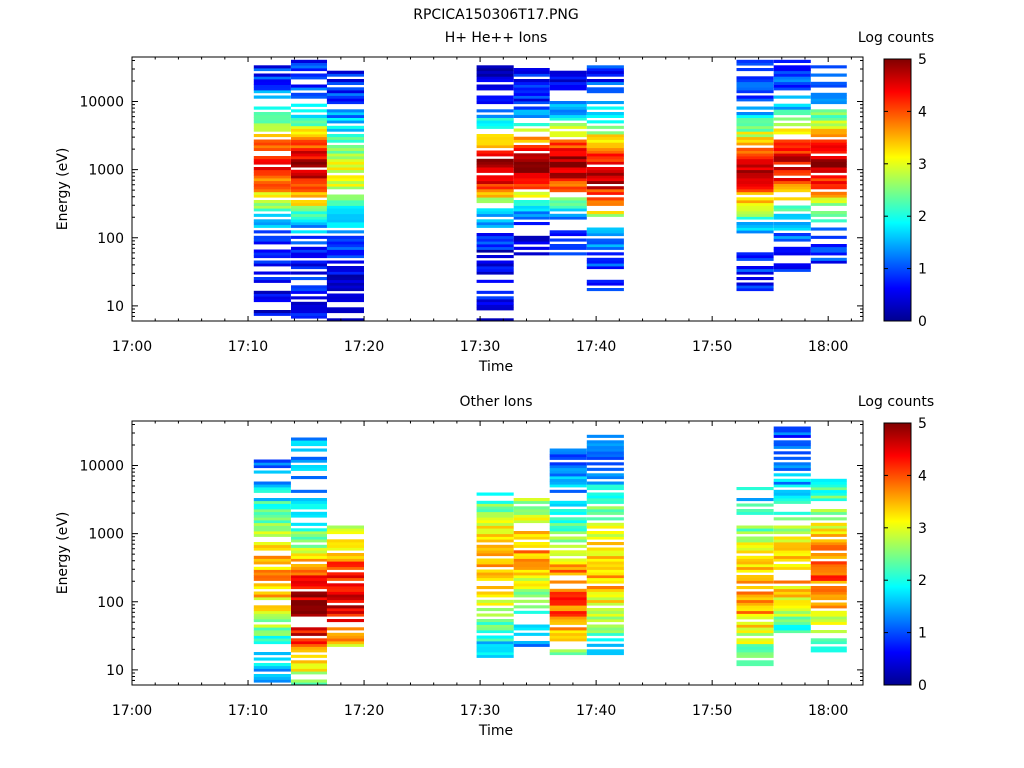 Image resolution: width=1024 pixels, height=768 pixels. What do you see at coordinates (132, 711) in the screenshot?
I see `x-tick-label: 17:00` at bounding box center [132, 711].